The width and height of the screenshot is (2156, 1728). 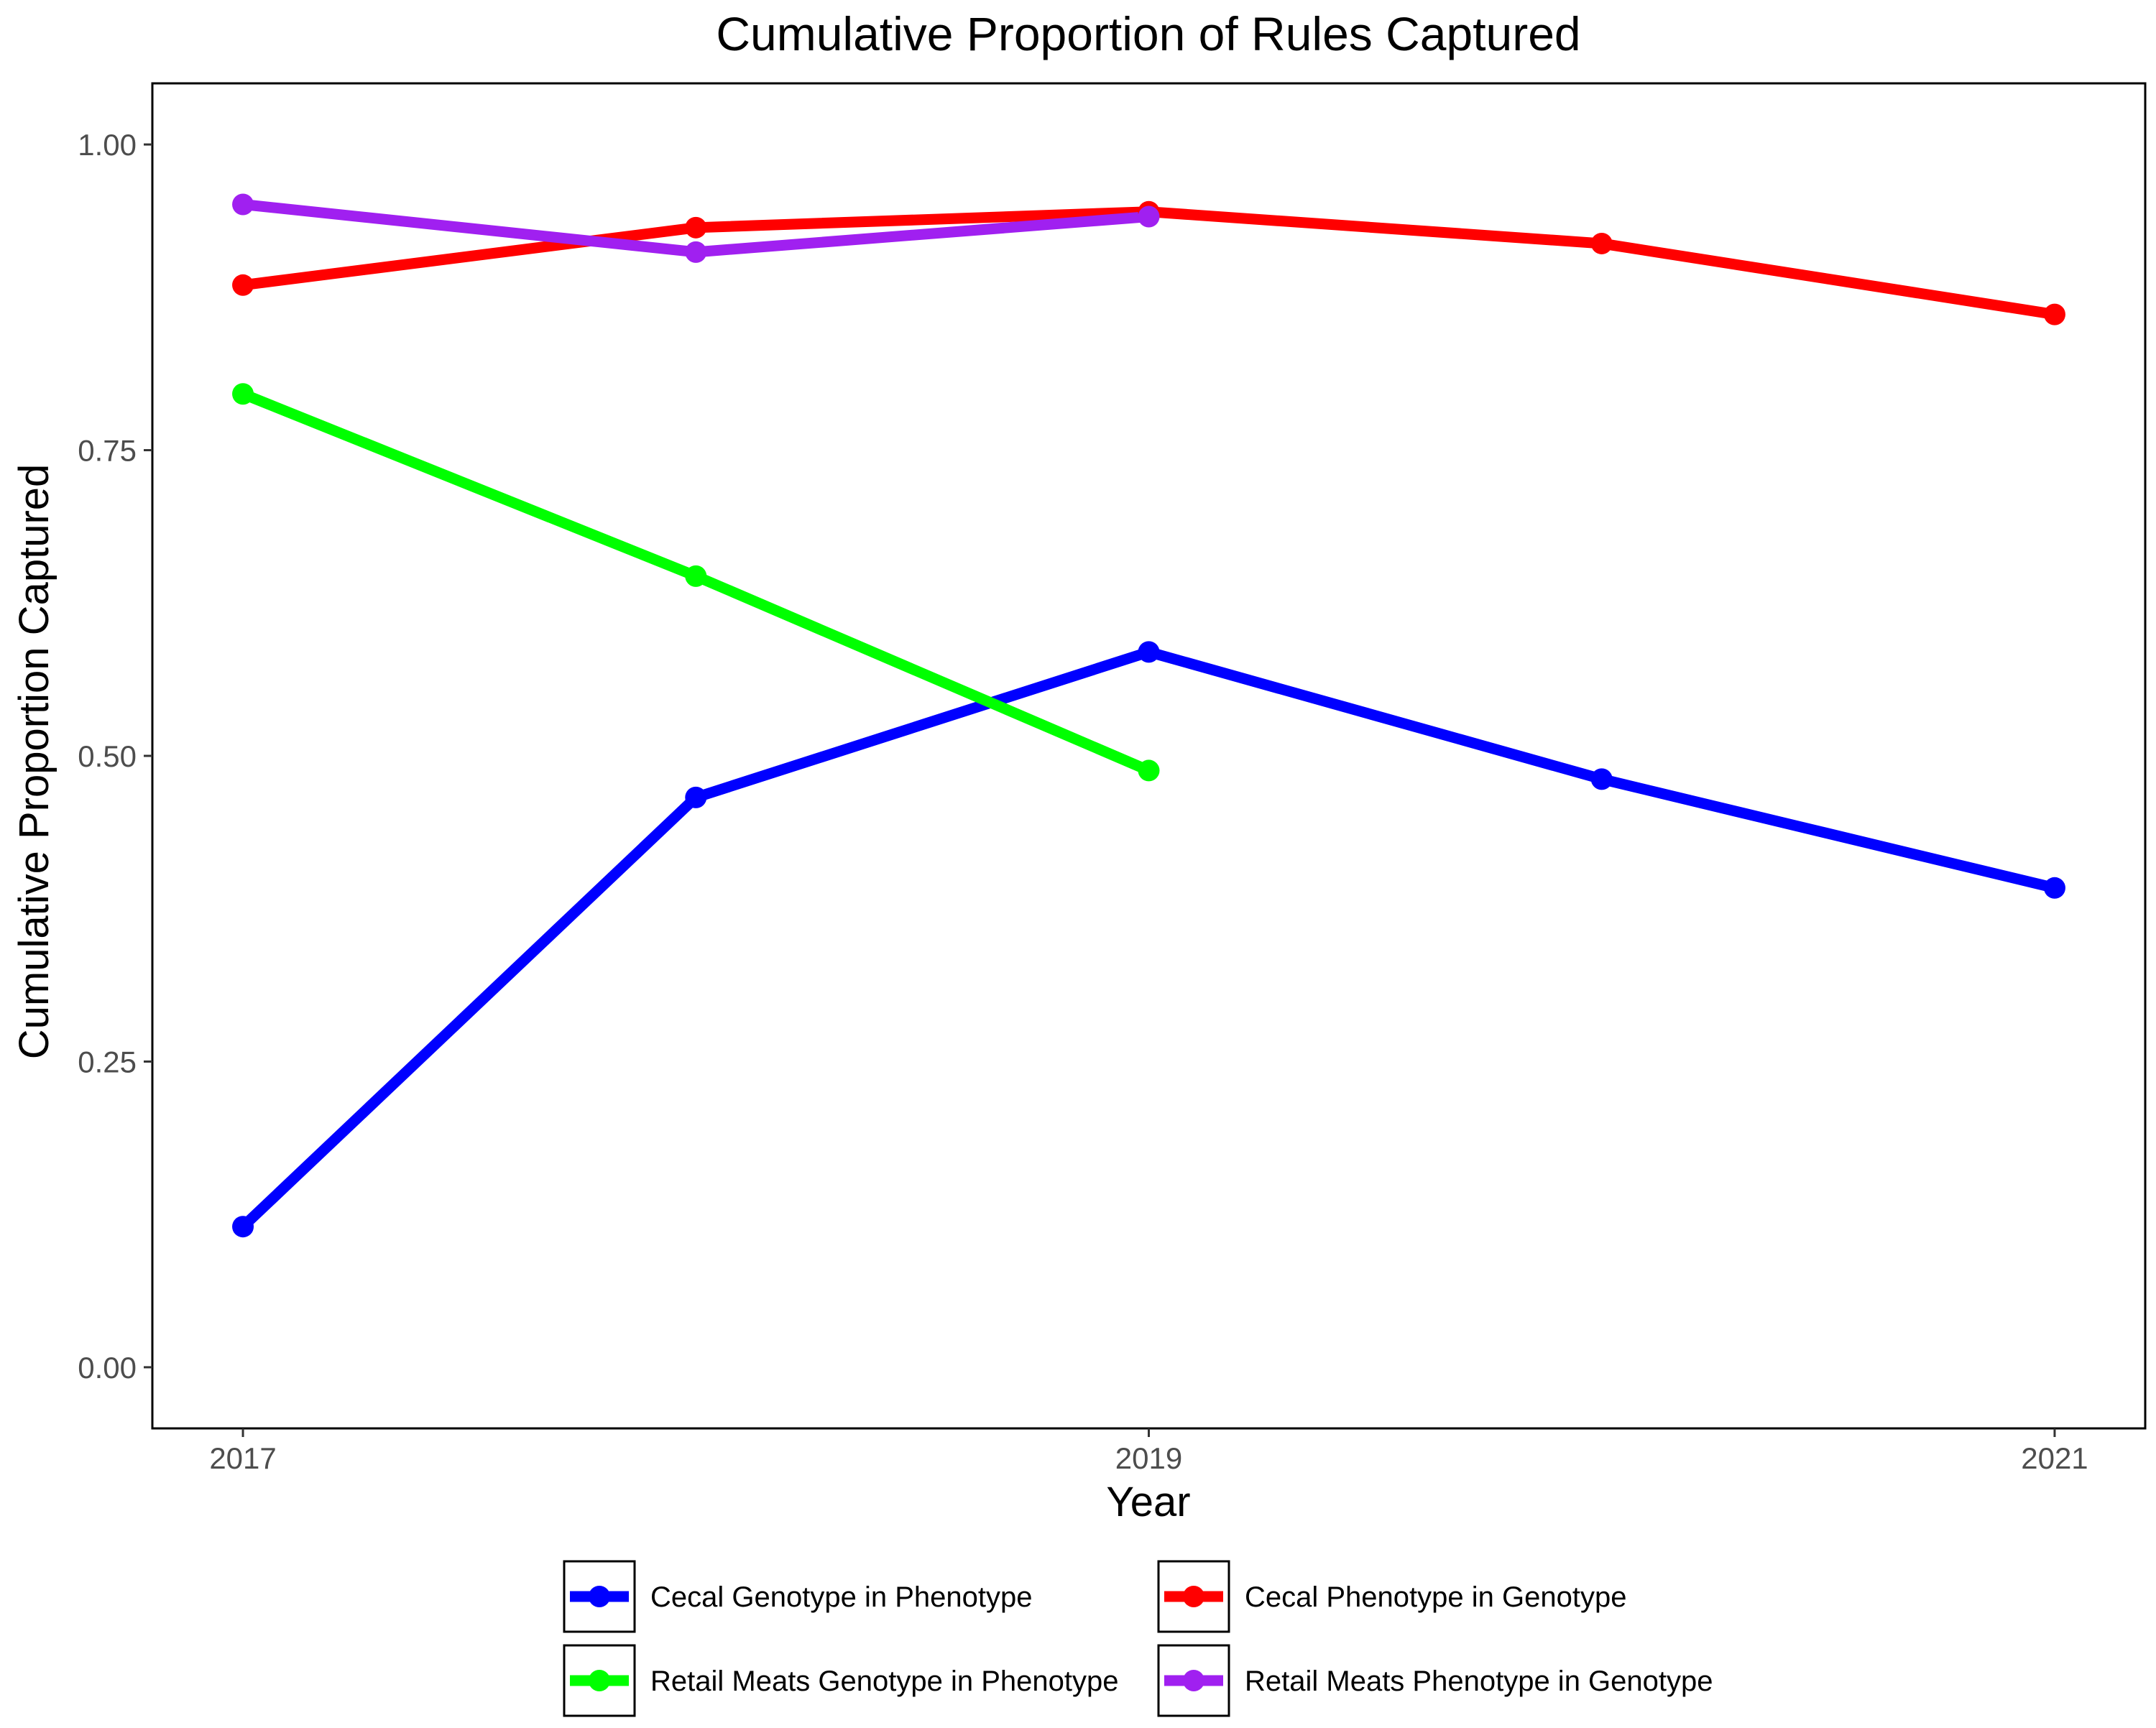 What do you see at coordinates (1148, 1458) in the screenshot?
I see `x-tick-label: 2019` at bounding box center [1148, 1458].